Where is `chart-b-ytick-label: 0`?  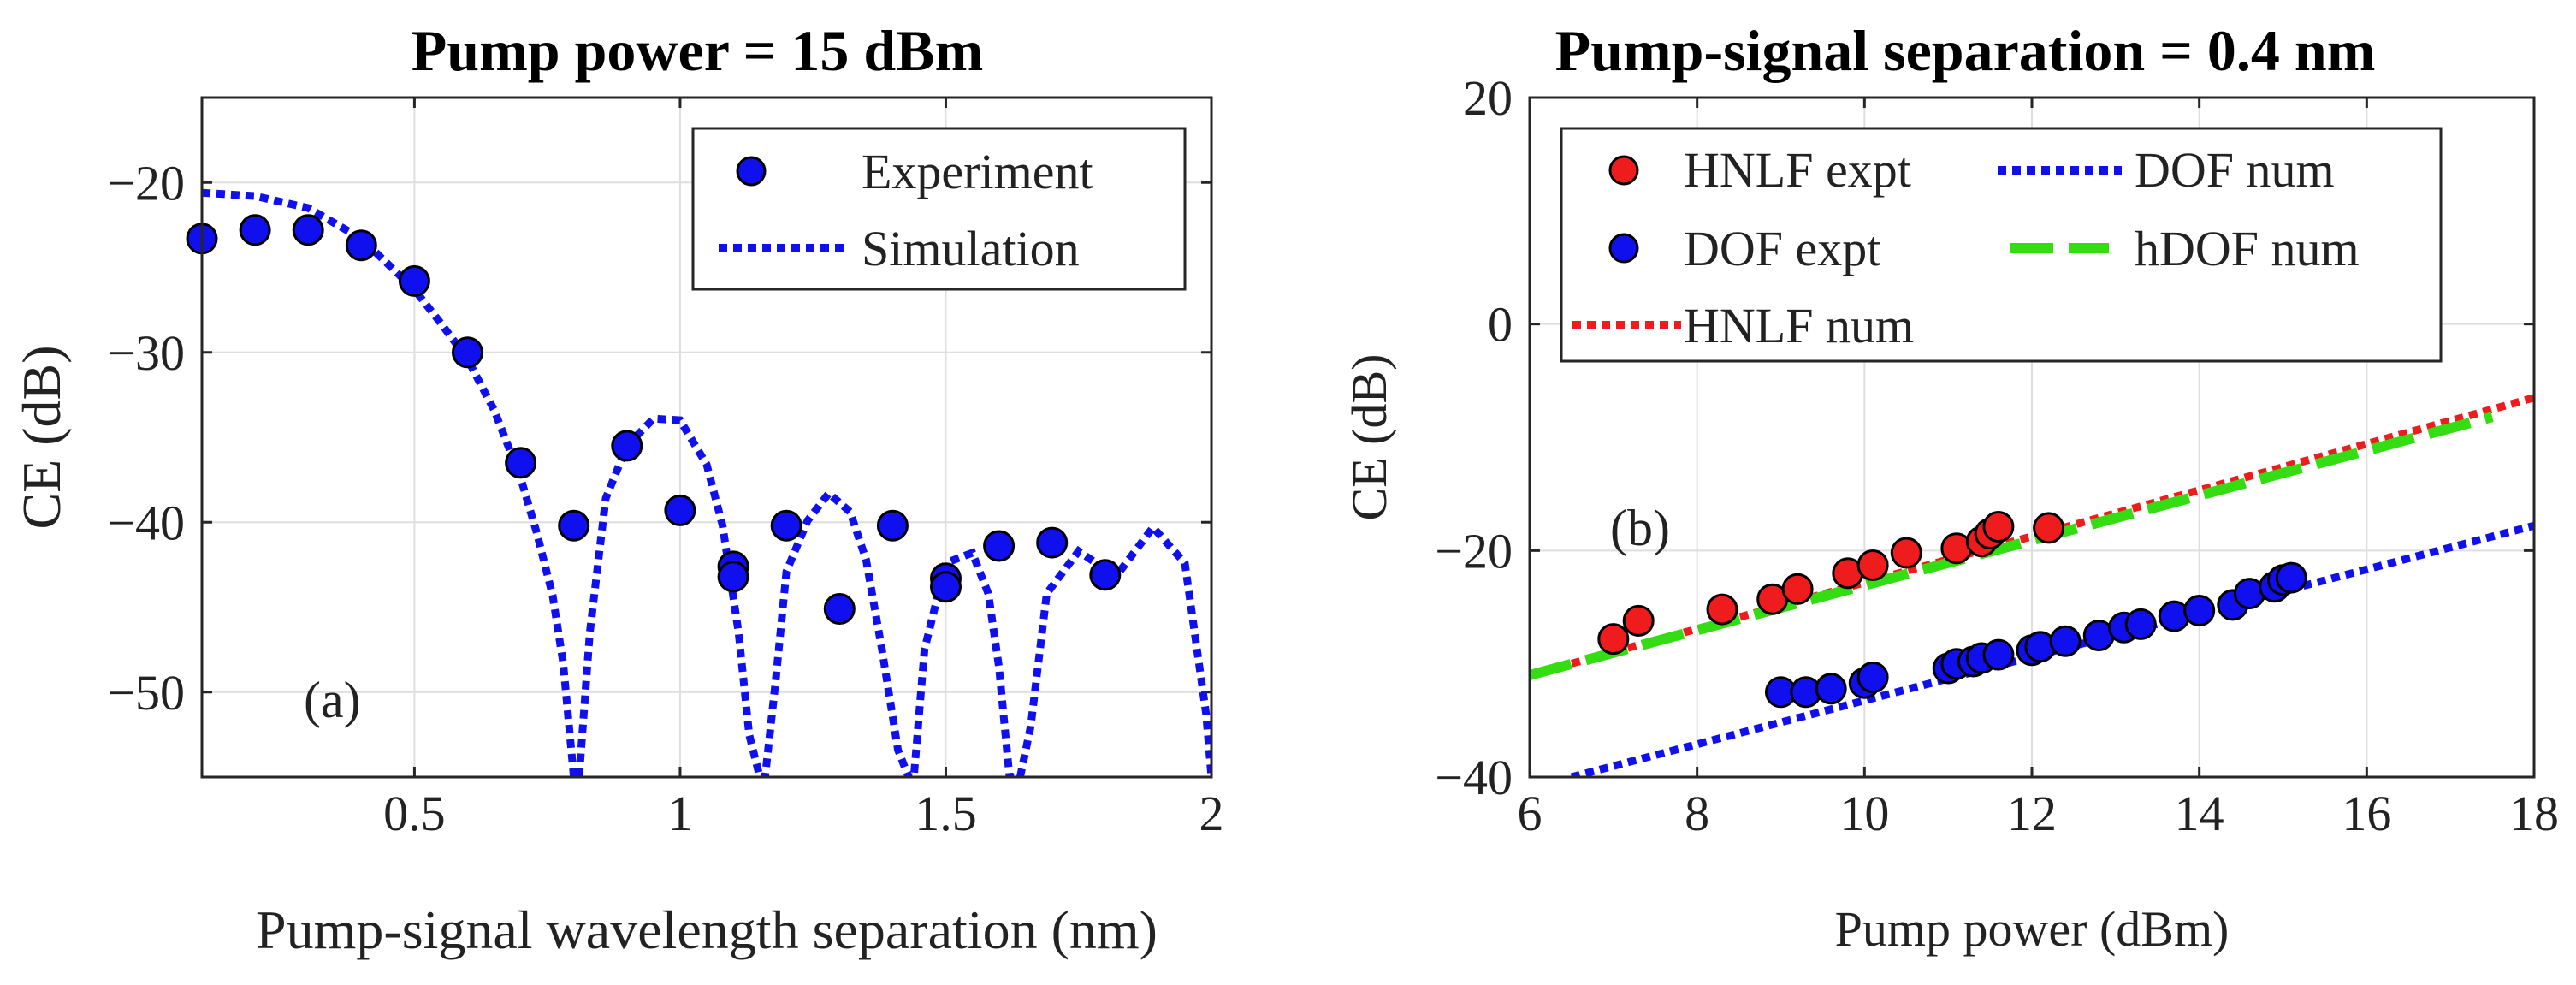
chart-b-ytick-label: 0 is located at coordinates (1500, 325).